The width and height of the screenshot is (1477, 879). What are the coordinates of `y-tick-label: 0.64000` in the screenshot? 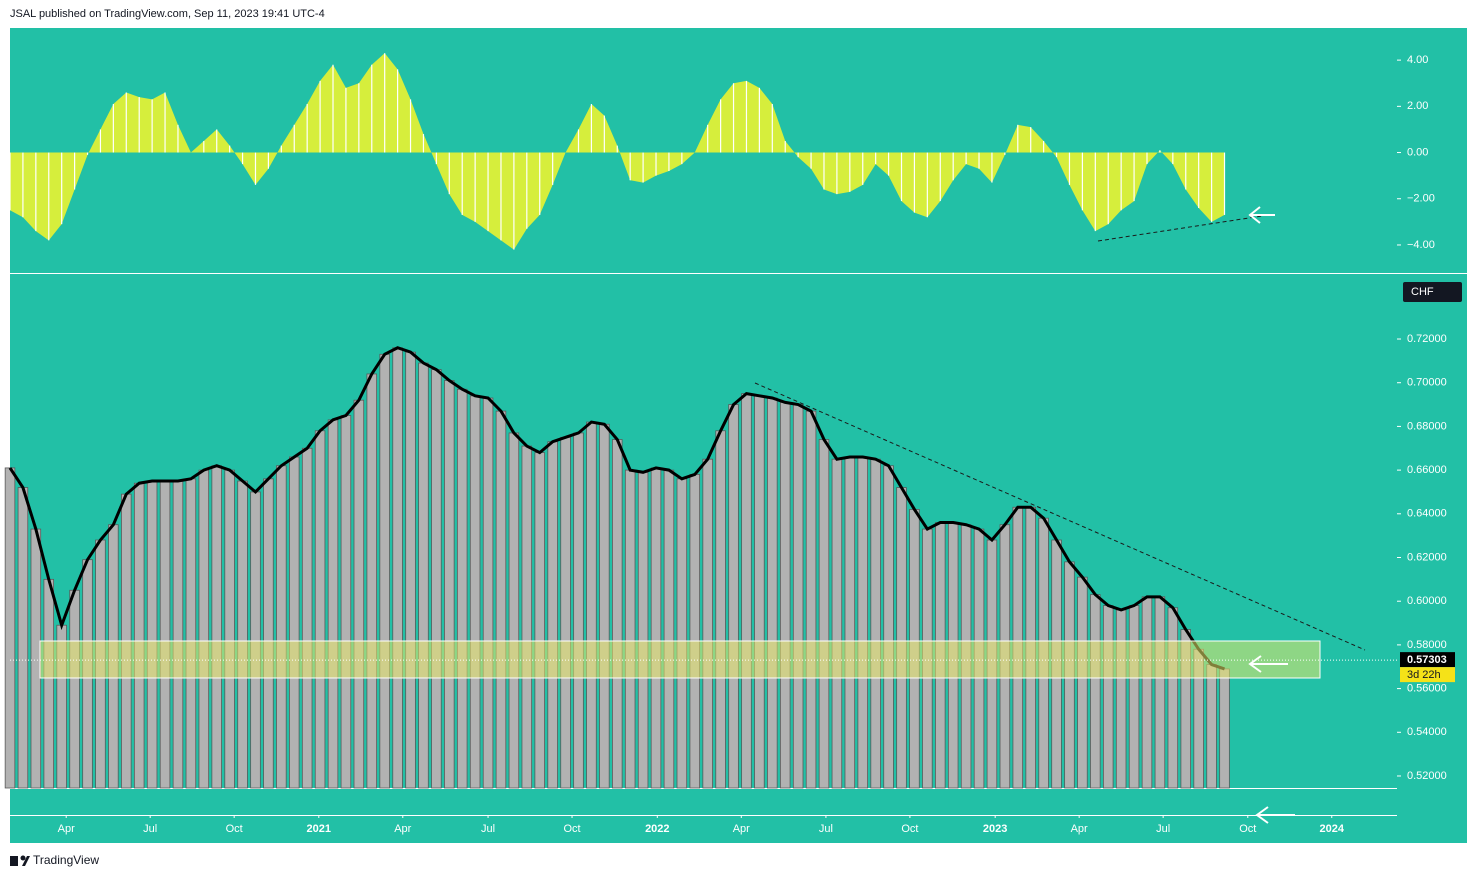 It's located at (1427, 514).